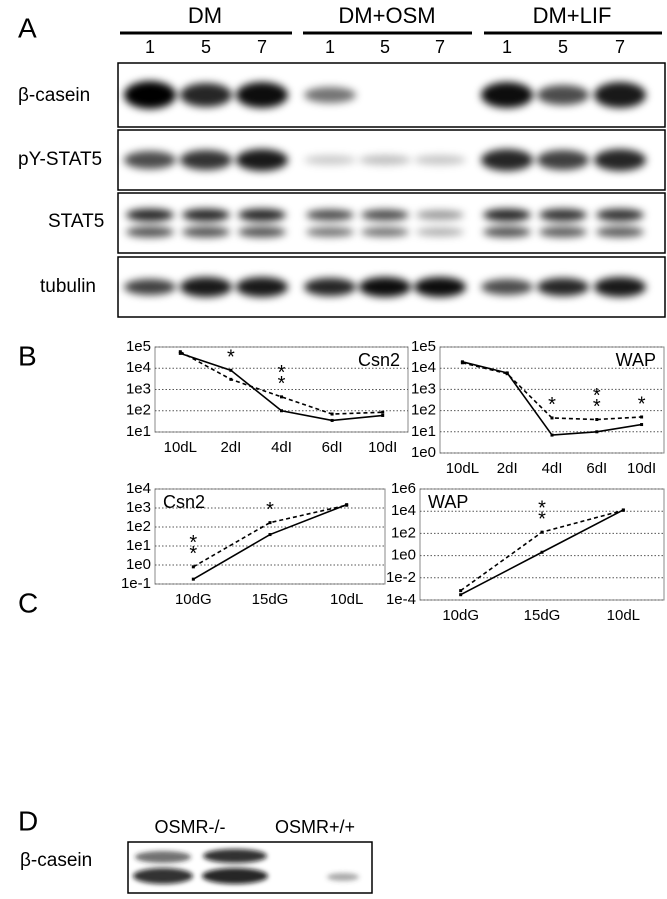 The image size is (667, 899). What do you see at coordinates (641, 468) in the screenshot?
I see `x-tick-label: 10dI` at bounding box center [641, 468].